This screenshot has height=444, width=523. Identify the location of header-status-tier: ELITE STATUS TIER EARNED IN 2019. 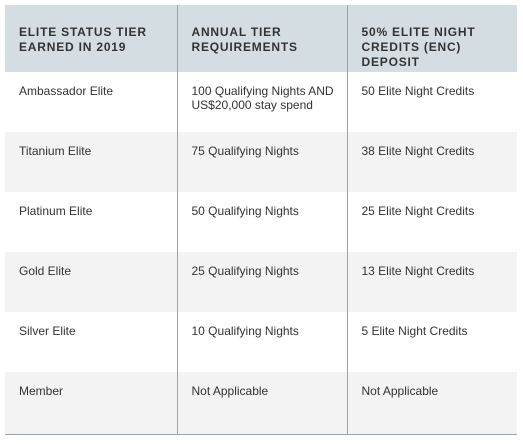
(91, 38).